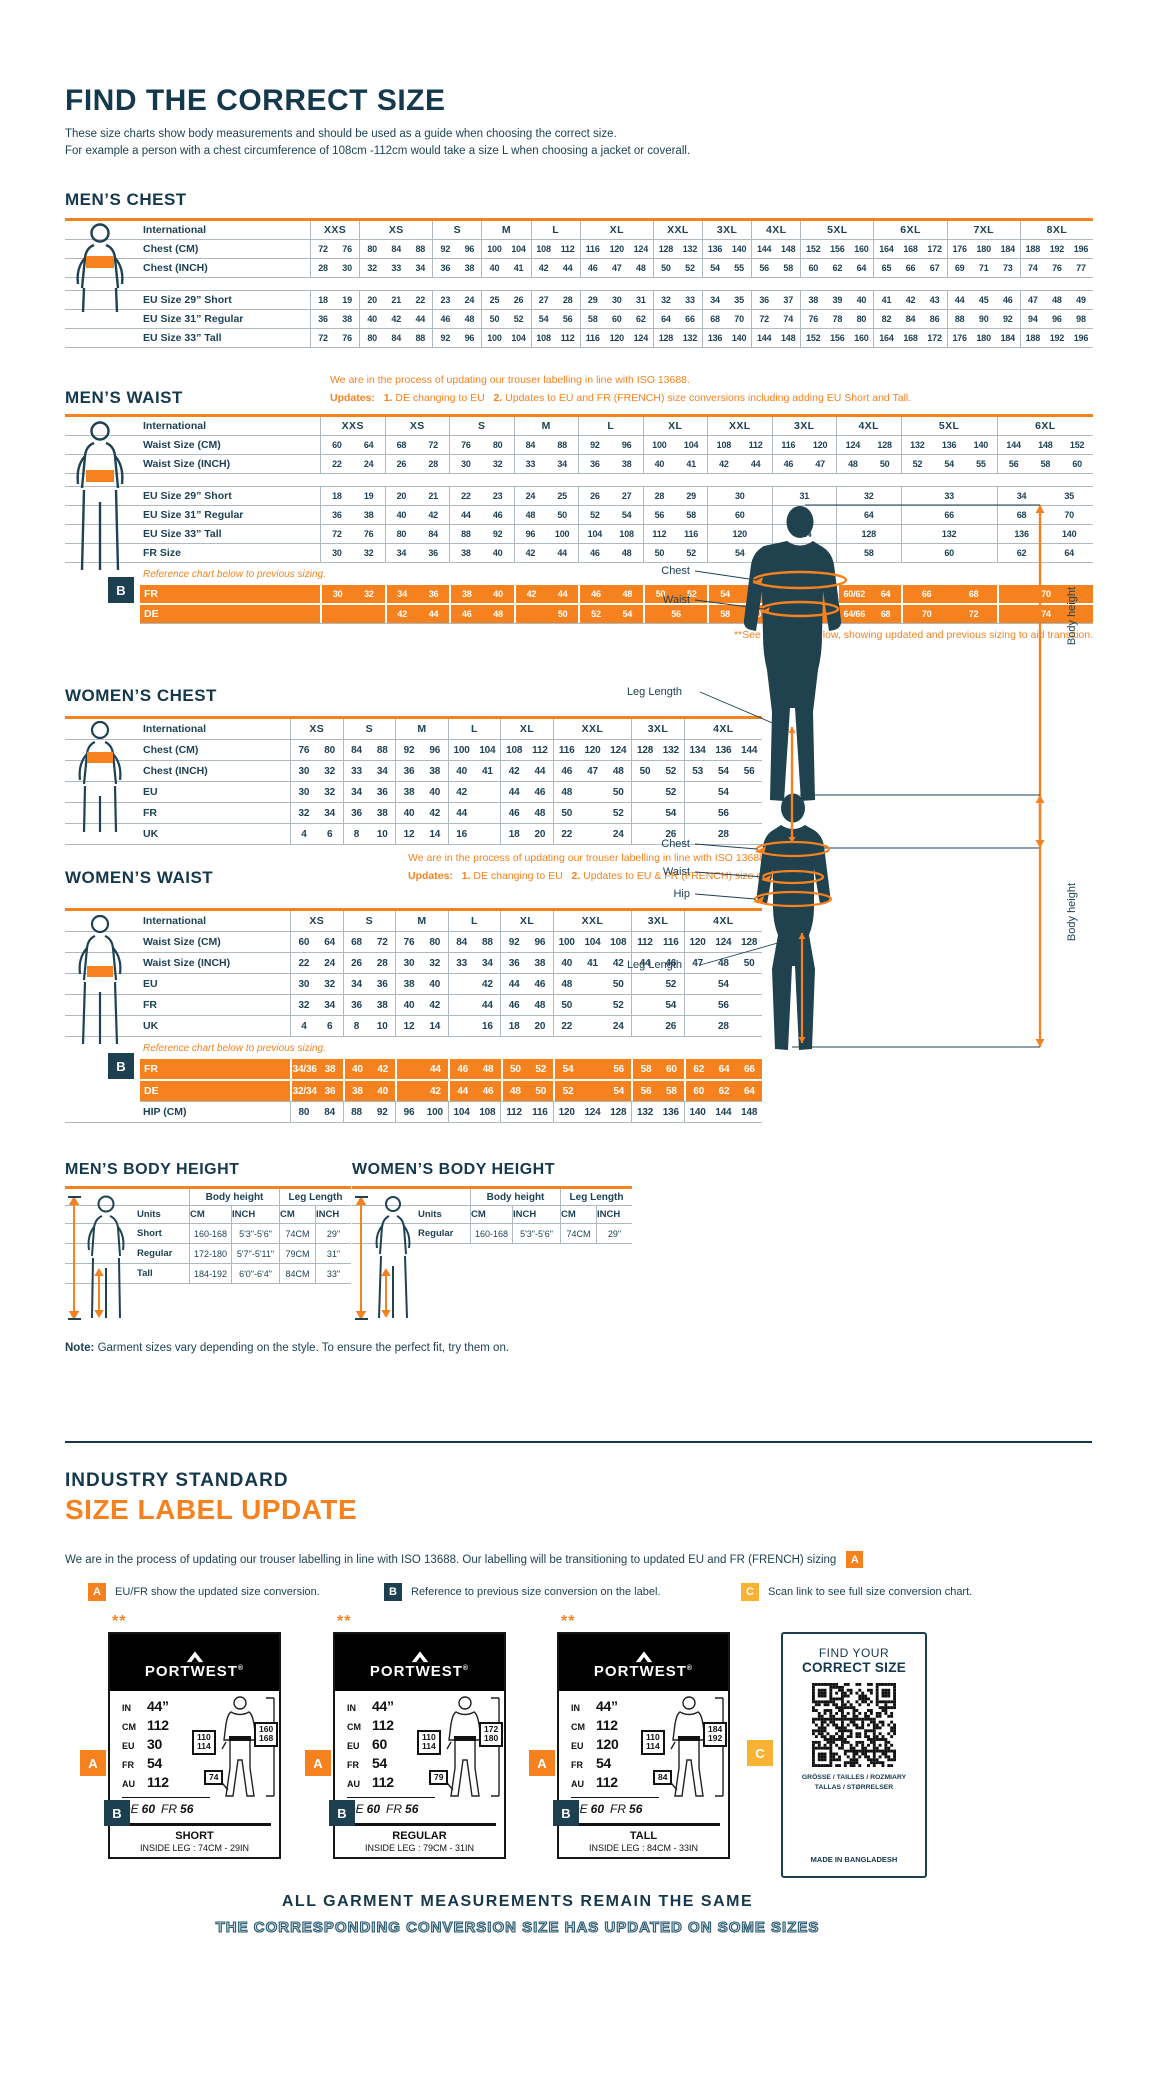 Image resolution: width=1157 pixels, height=2076 pixels. Describe the element at coordinates (868, 496) in the screenshot. I see `size-cell: 32` at that location.